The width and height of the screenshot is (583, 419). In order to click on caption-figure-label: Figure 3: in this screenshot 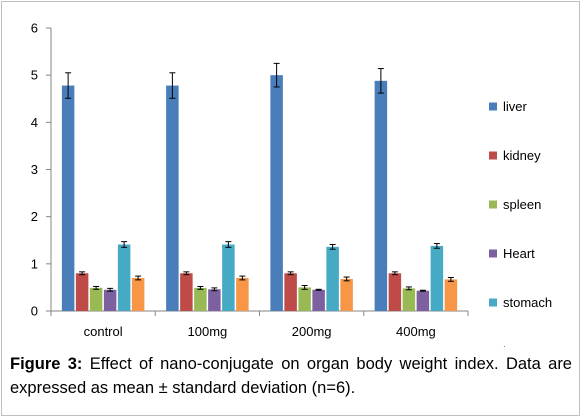, I will do `click(46, 364)`.